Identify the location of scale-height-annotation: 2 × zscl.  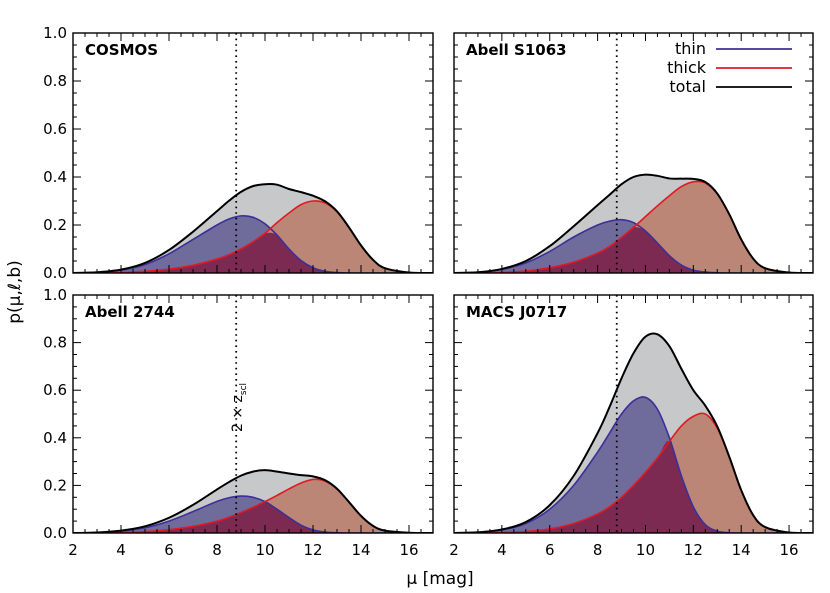
(239, 407).